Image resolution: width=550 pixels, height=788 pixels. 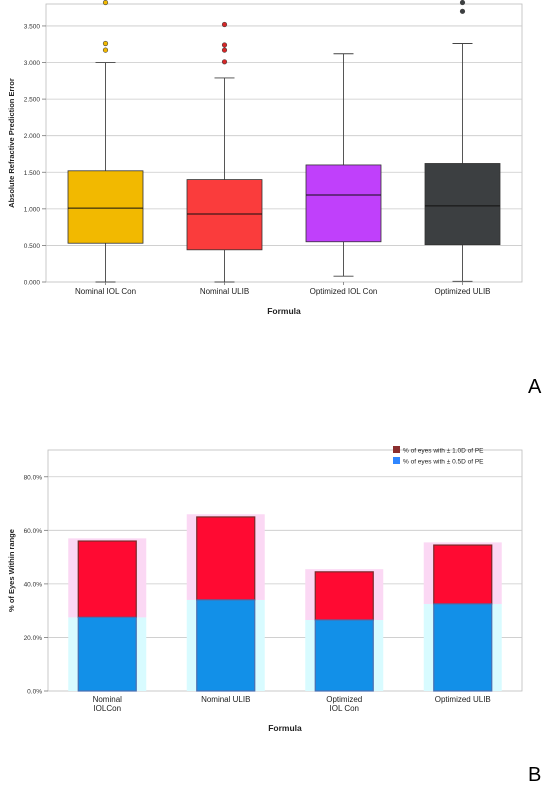 I want to click on x-tick-label: IOL Con, so click(x=345, y=708).